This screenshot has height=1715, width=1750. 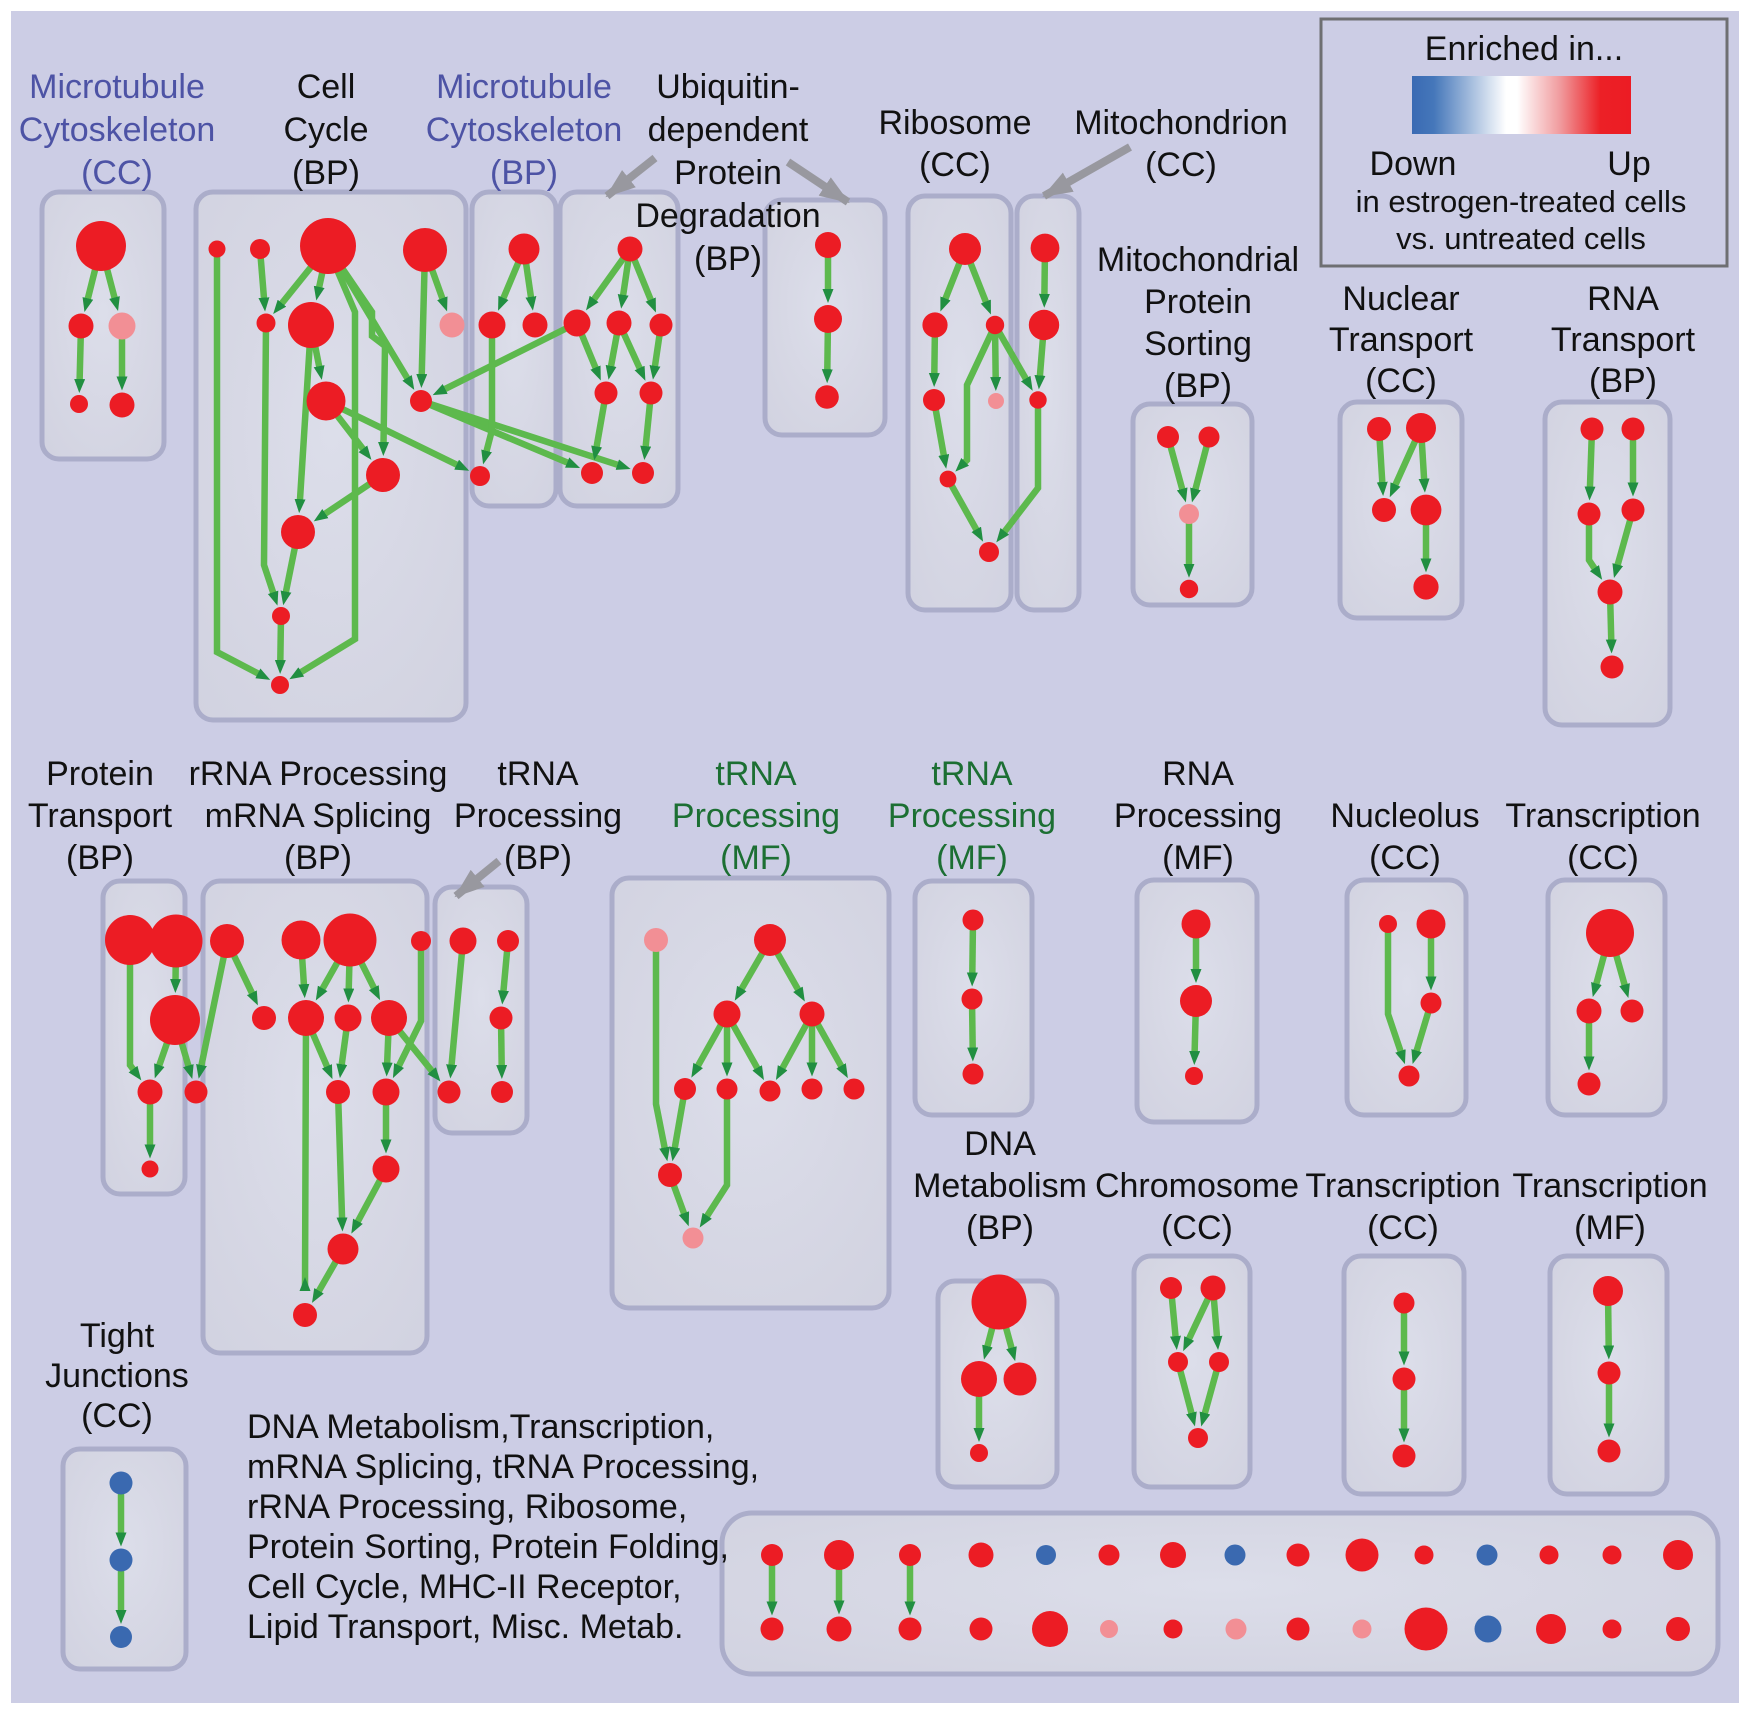 What do you see at coordinates (728, 87) in the screenshot?
I see `svg-text: Ubiquitin-` at bounding box center [728, 87].